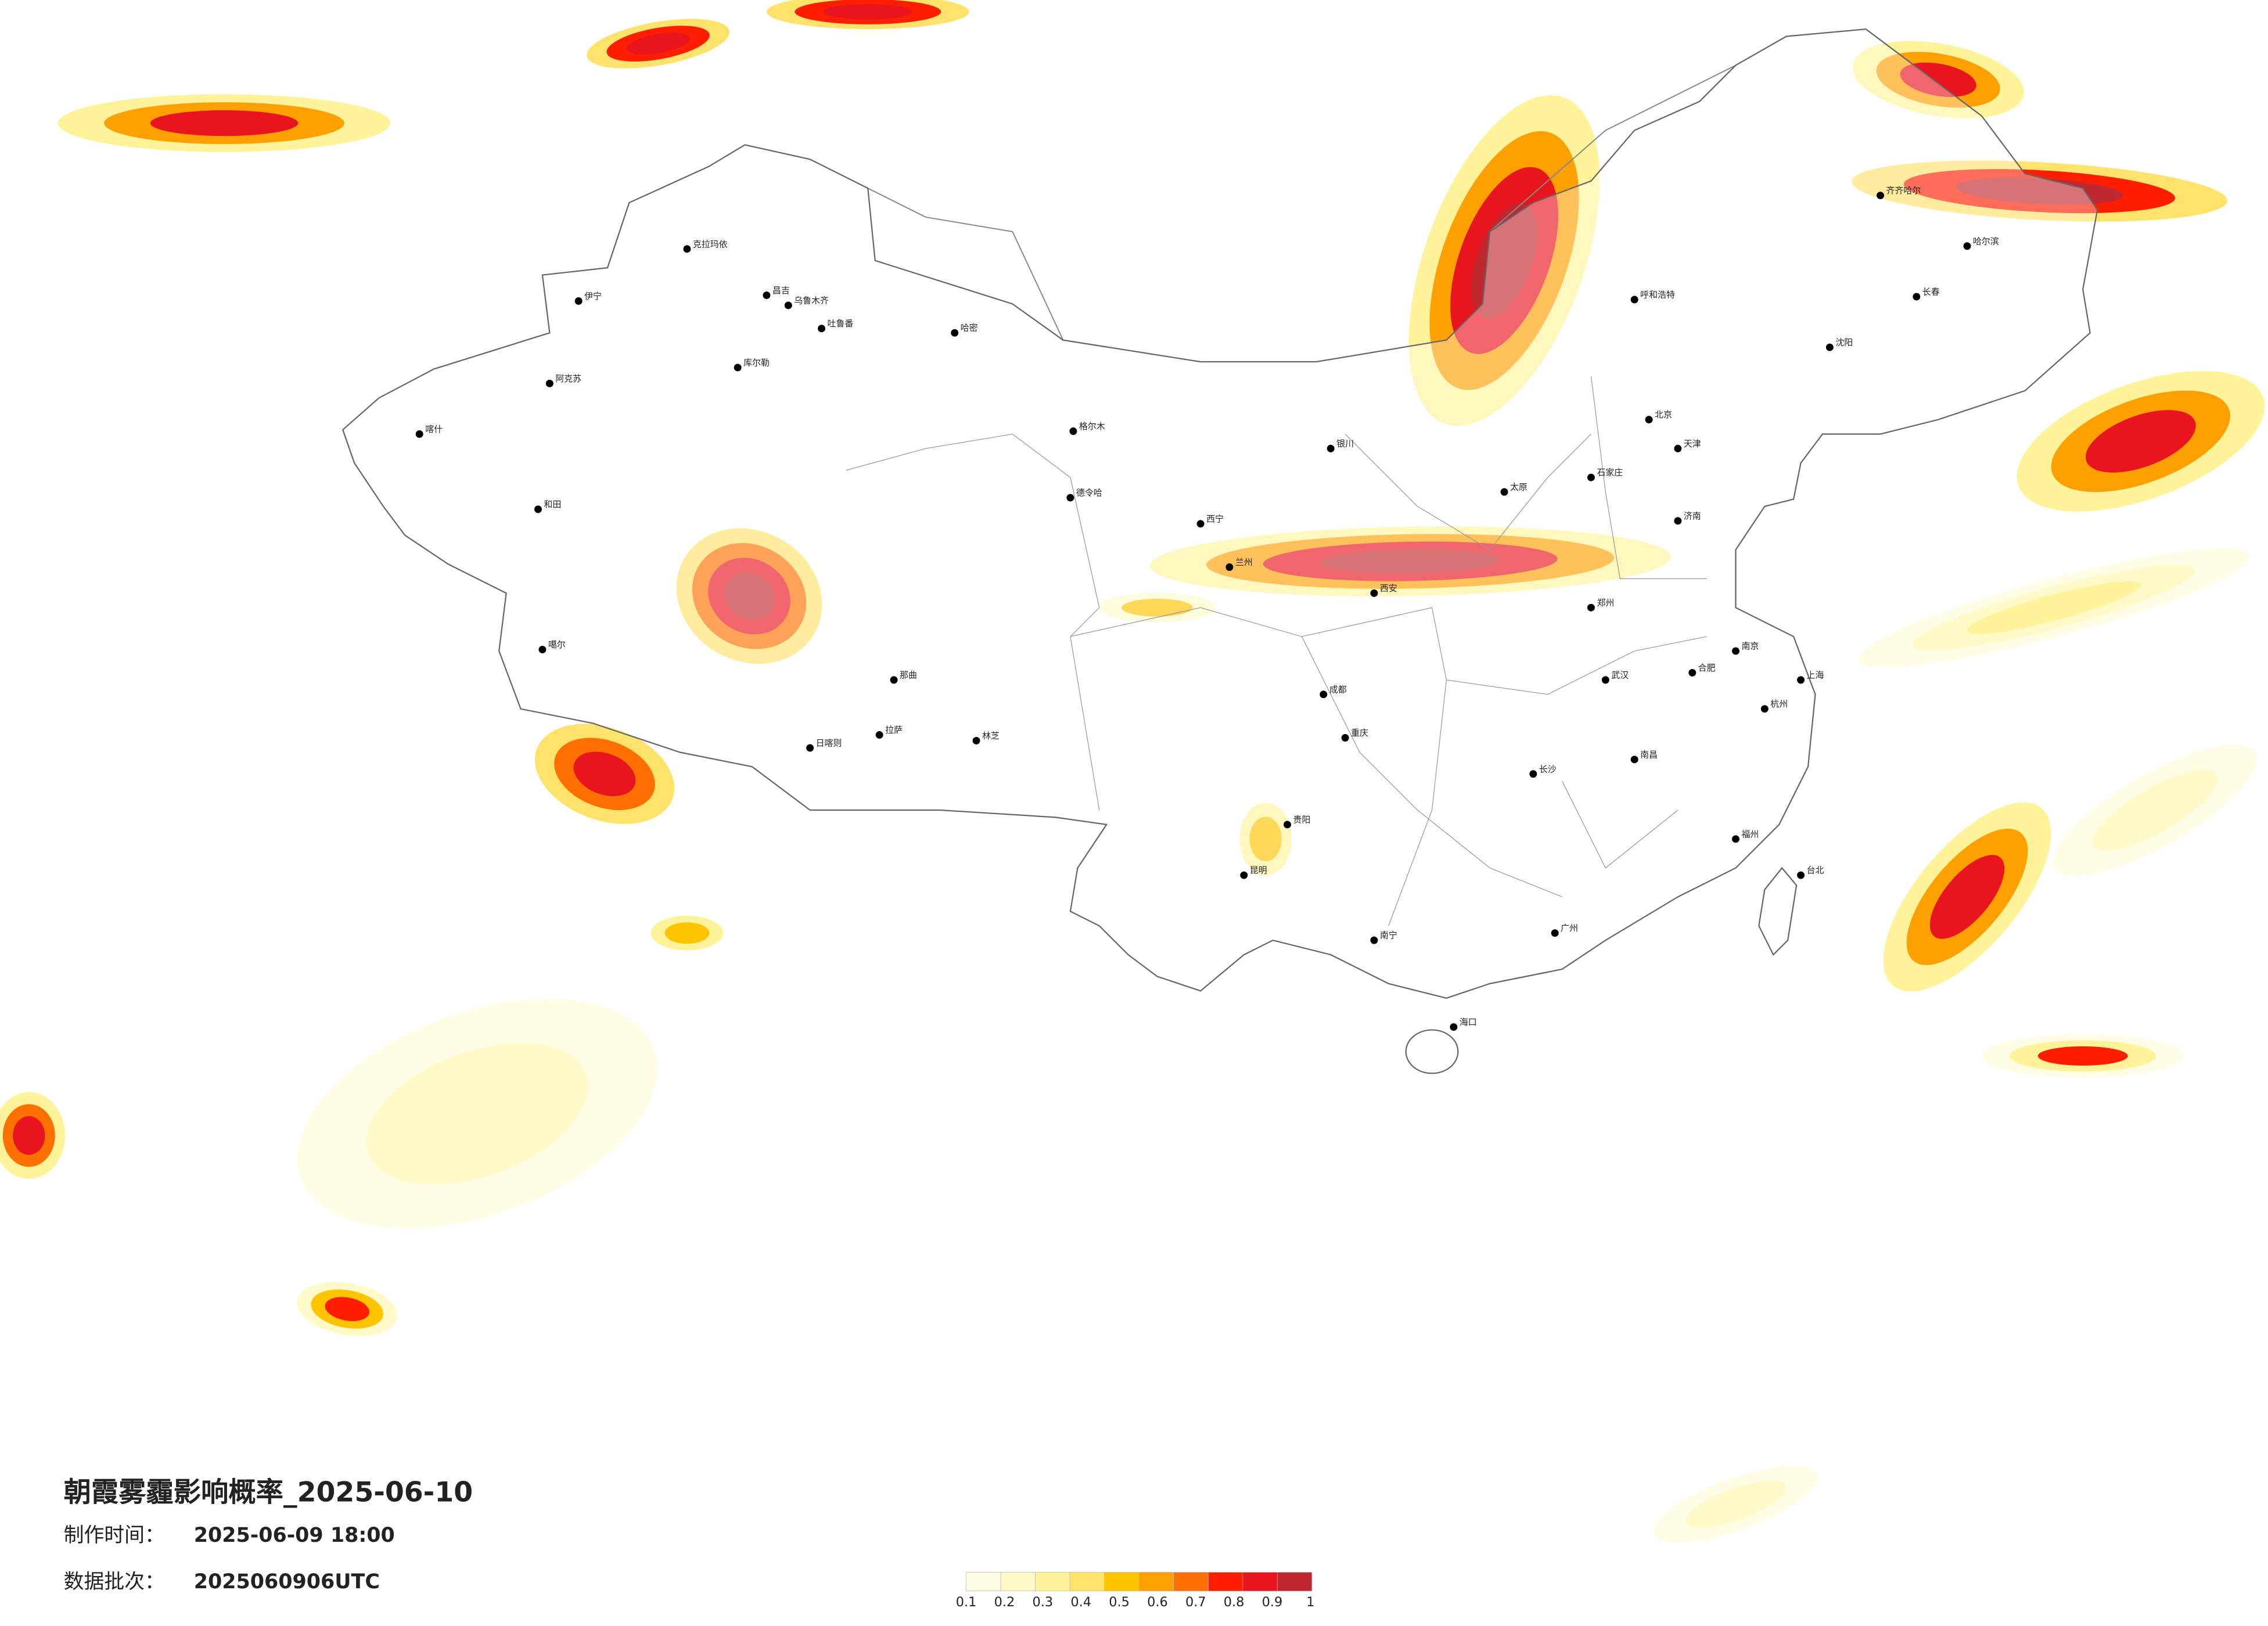 The width and height of the screenshot is (2268, 1626). I want to click on city-label: 台北, so click(1815, 870).